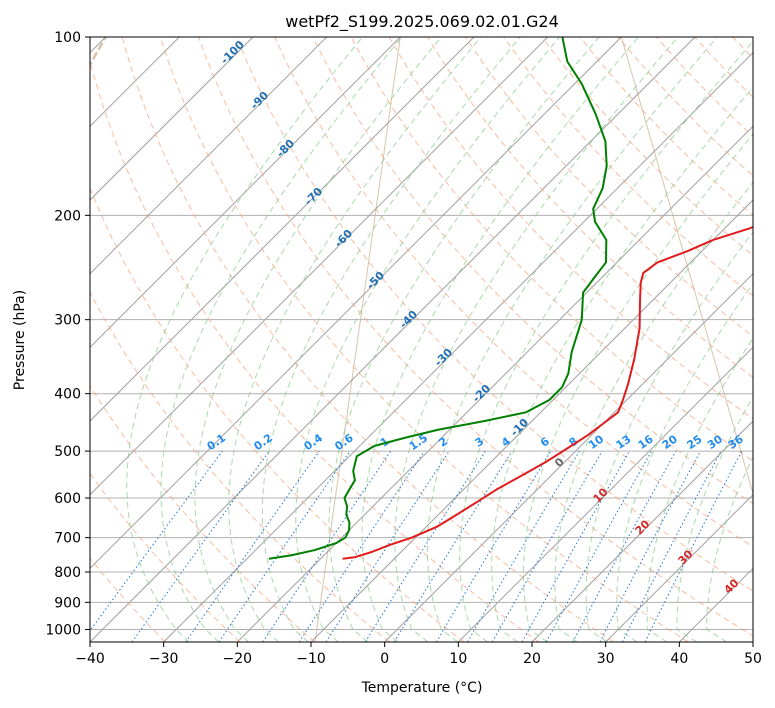 This screenshot has height=708, width=775. I want to click on y-axis-label: Pressure (hPa), so click(20, 340).